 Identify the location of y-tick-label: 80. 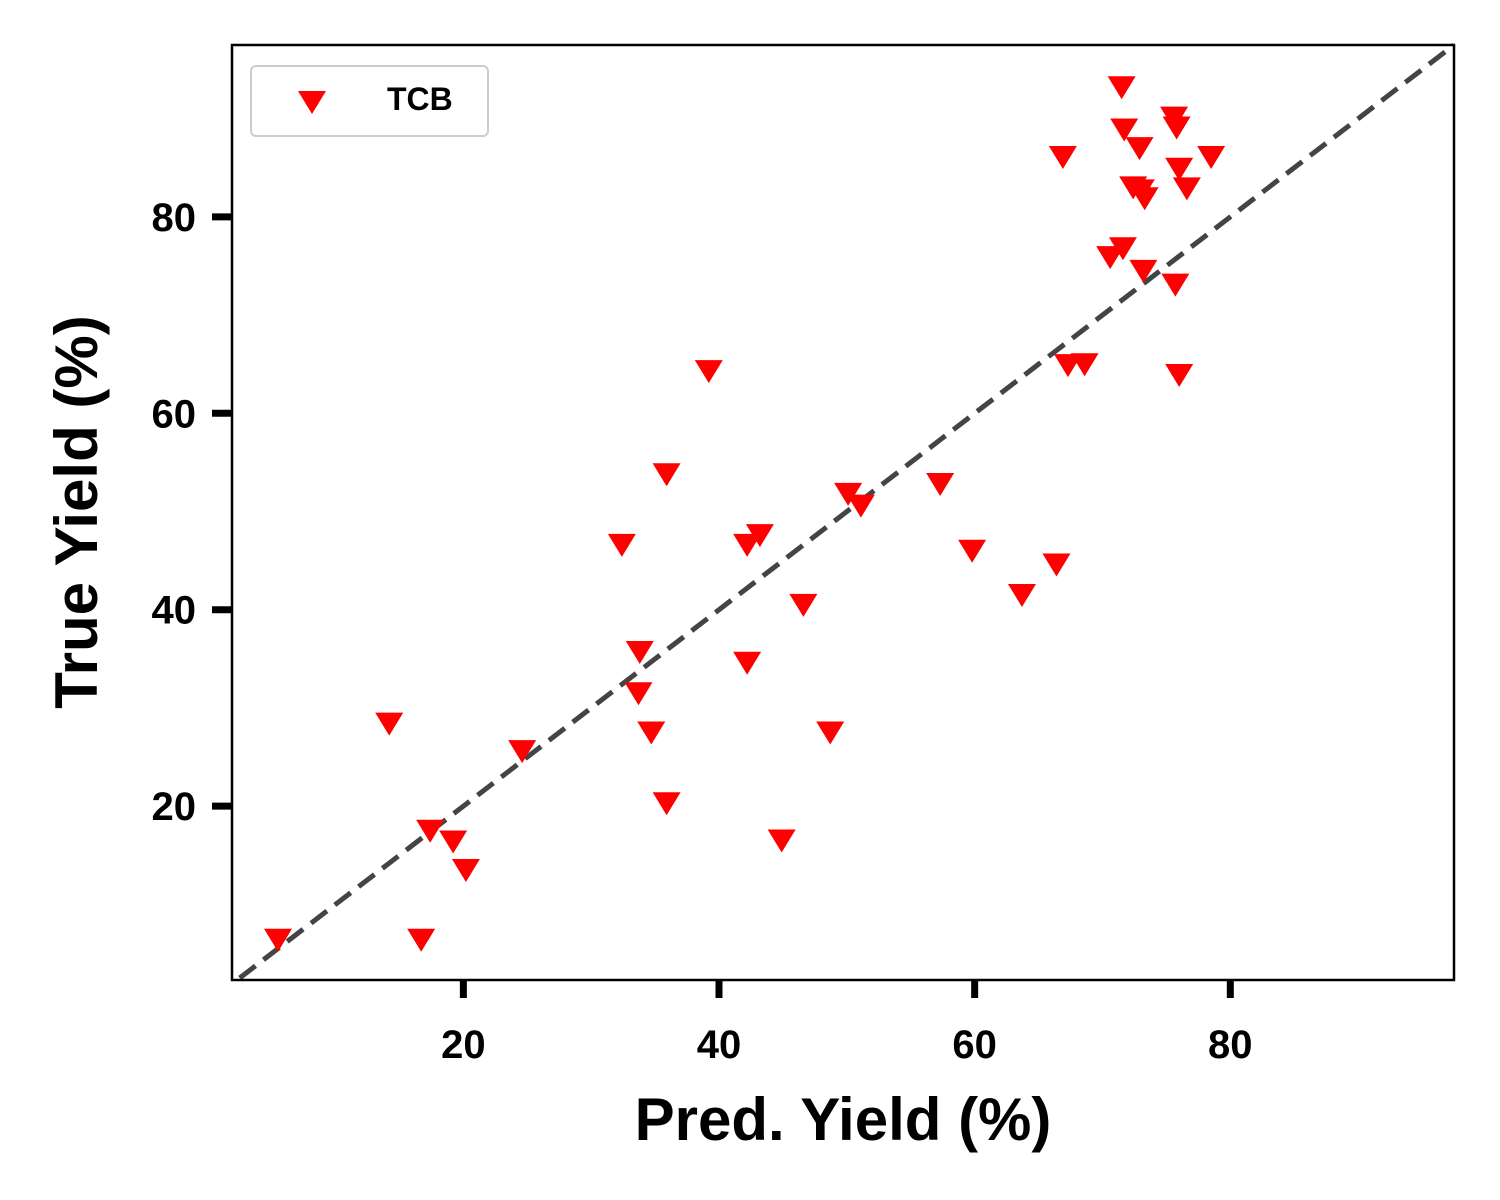
(174, 218).